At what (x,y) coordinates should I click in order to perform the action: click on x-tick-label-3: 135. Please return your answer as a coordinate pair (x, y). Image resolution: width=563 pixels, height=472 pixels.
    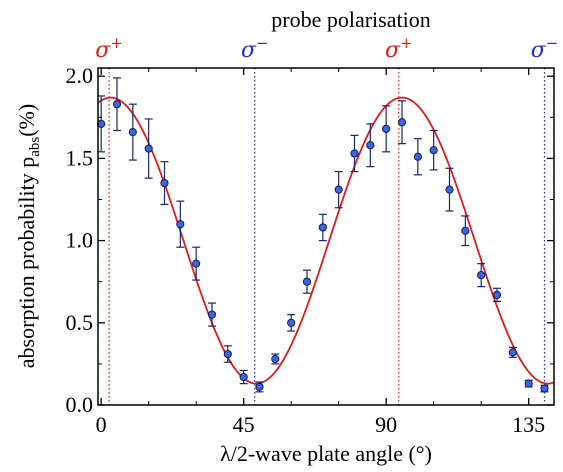
    Looking at the image, I should click on (528, 424).